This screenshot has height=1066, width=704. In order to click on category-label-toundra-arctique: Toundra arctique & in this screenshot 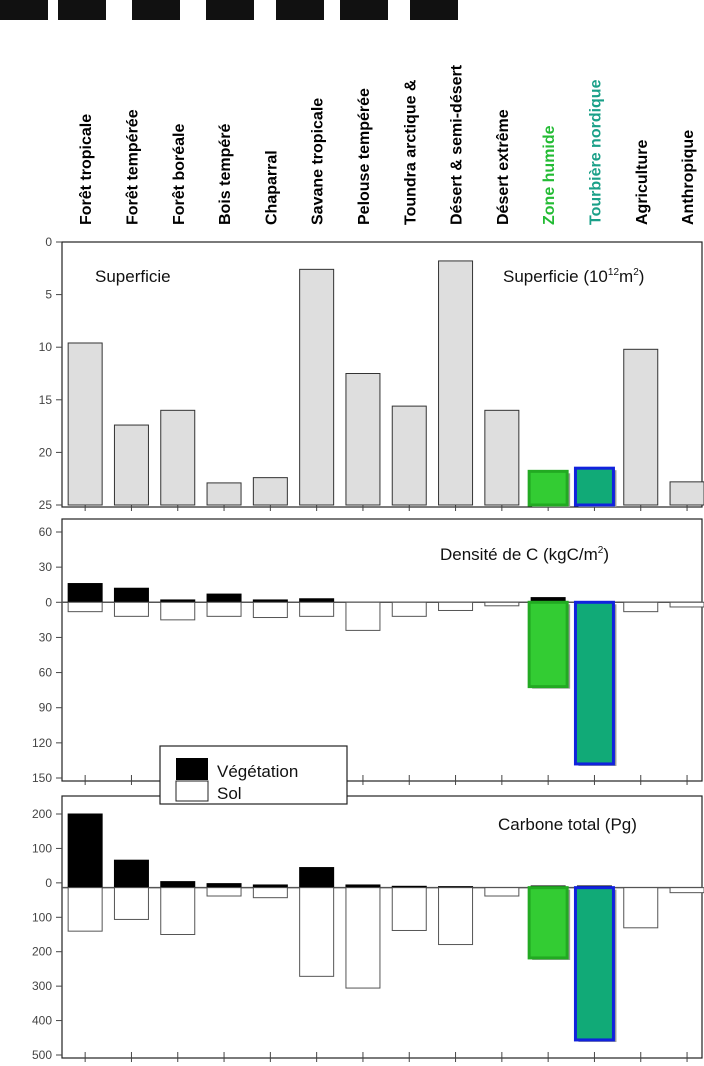, I will do `click(410, 152)`.